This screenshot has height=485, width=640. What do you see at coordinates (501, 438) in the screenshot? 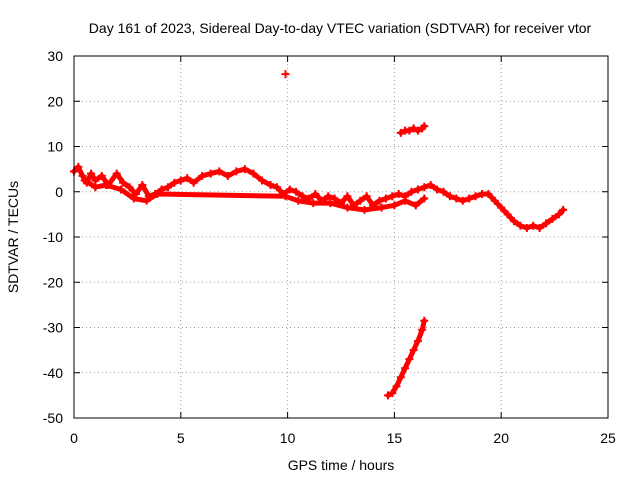
I see `x-tick-label: 20` at bounding box center [501, 438].